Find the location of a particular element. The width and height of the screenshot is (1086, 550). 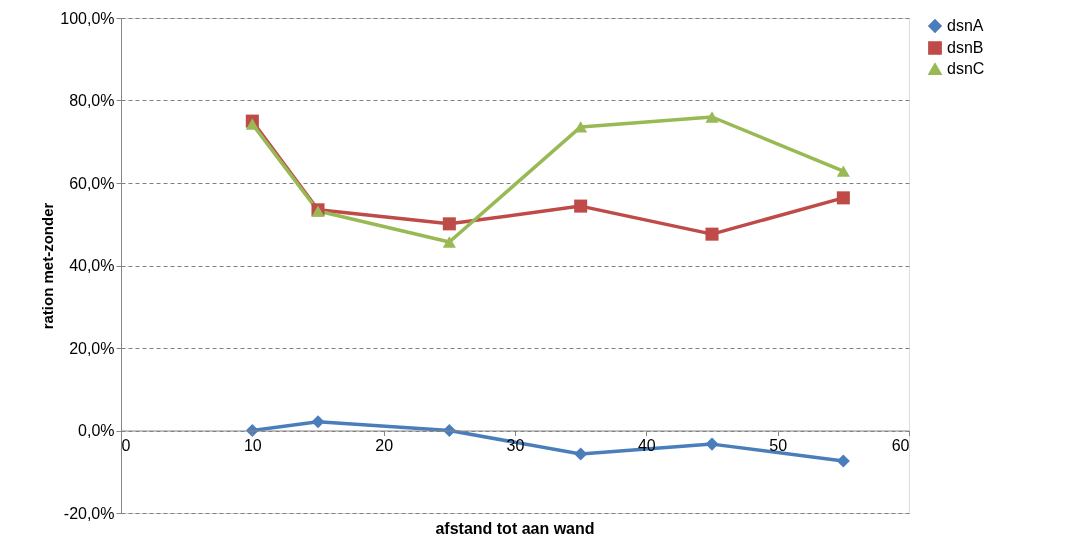

legend-label: dsnA is located at coordinates (965, 25).